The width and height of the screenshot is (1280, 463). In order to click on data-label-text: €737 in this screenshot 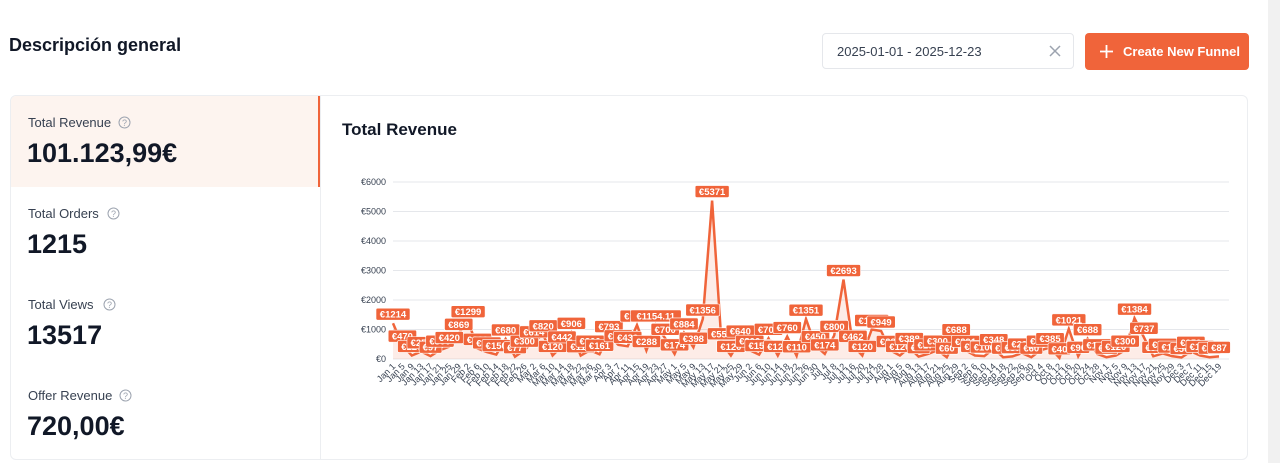, I will do `click(1143, 329)`.